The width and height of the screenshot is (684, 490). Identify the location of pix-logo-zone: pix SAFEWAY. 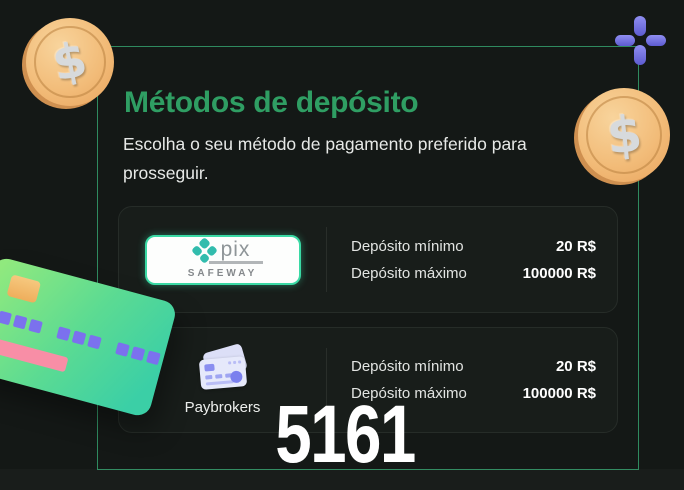
(222, 259).